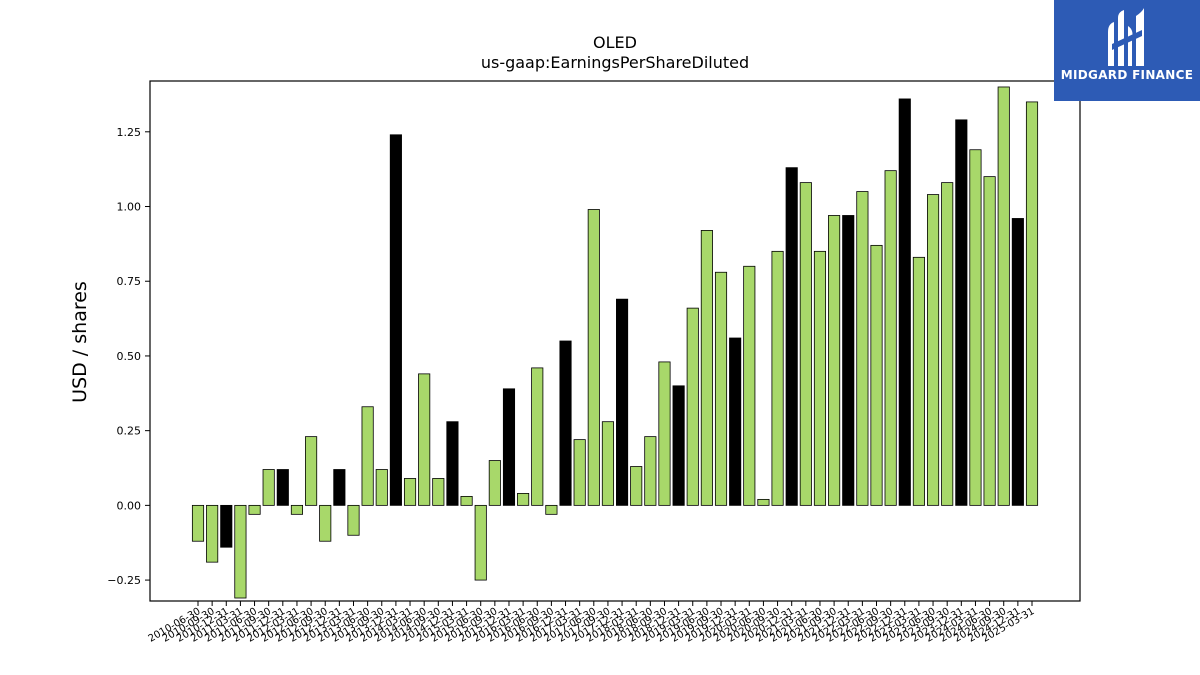 The height and width of the screenshot is (675, 1200). I want to click on y-axis-label: USD / shares, so click(80, 342).